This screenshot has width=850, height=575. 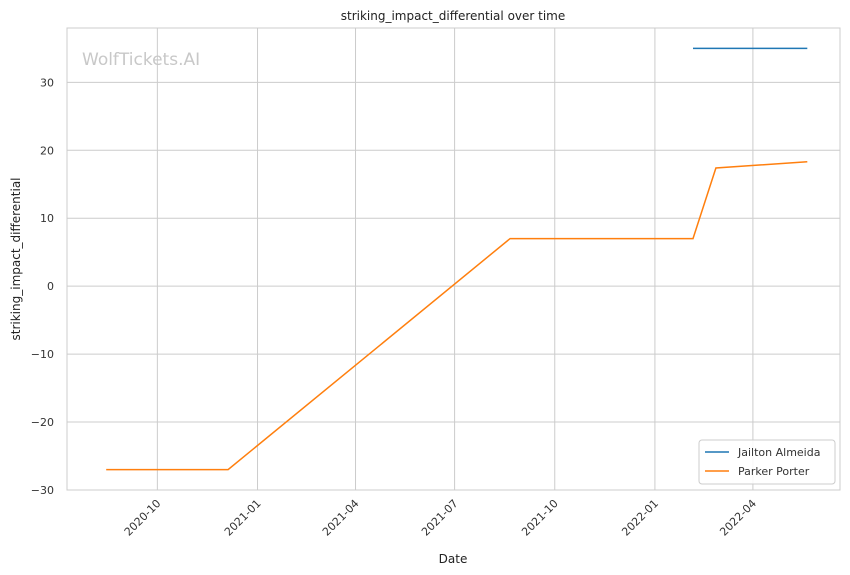 What do you see at coordinates (143, 518) in the screenshot?
I see `x-tick-label: 2020-10` at bounding box center [143, 518].